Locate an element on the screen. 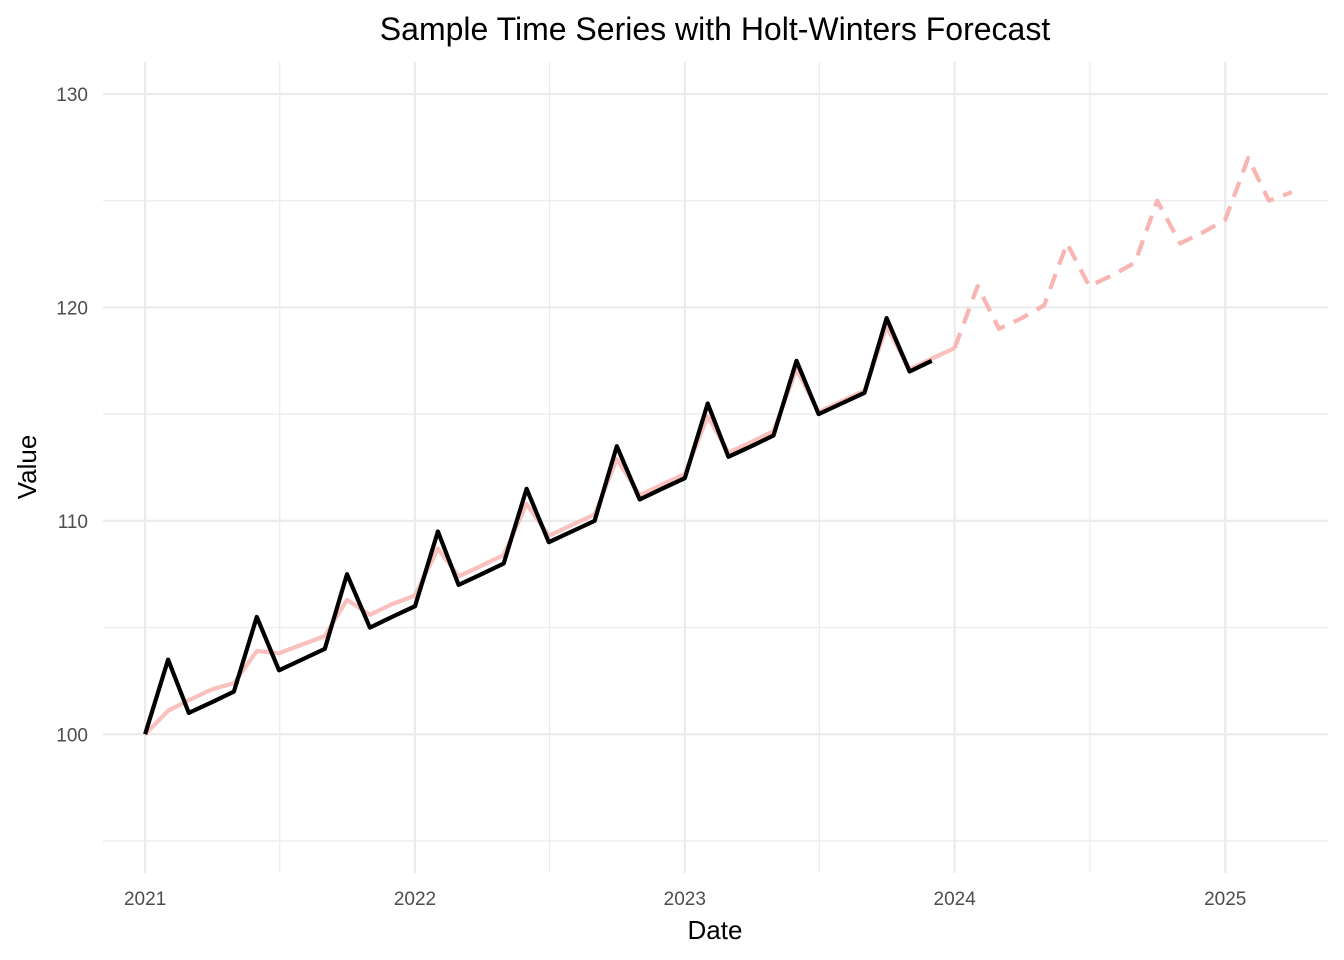 This screenshot has width=1344, height=960. y-tick-label: 130 is located at coordinates (72, 95).